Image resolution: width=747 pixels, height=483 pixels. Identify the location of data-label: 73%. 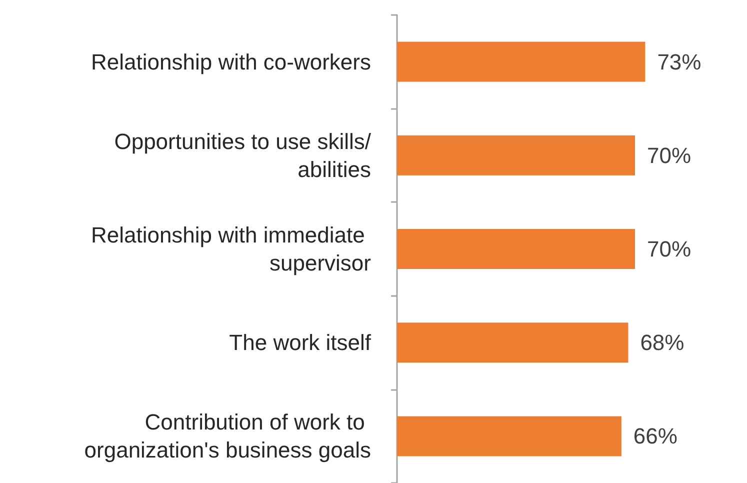
(679, 61).